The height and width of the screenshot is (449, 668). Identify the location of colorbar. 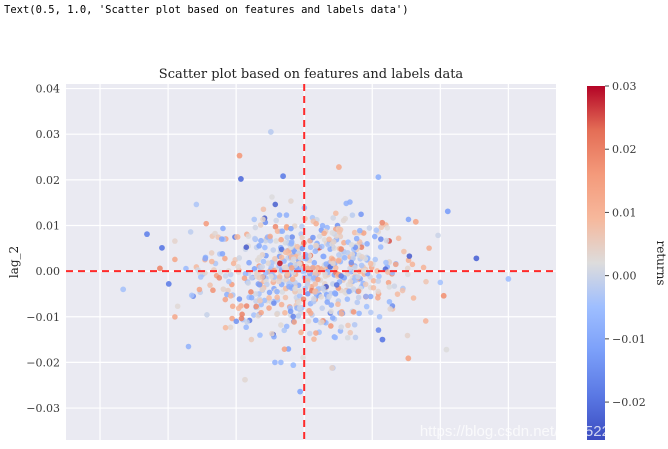
(596, 263).